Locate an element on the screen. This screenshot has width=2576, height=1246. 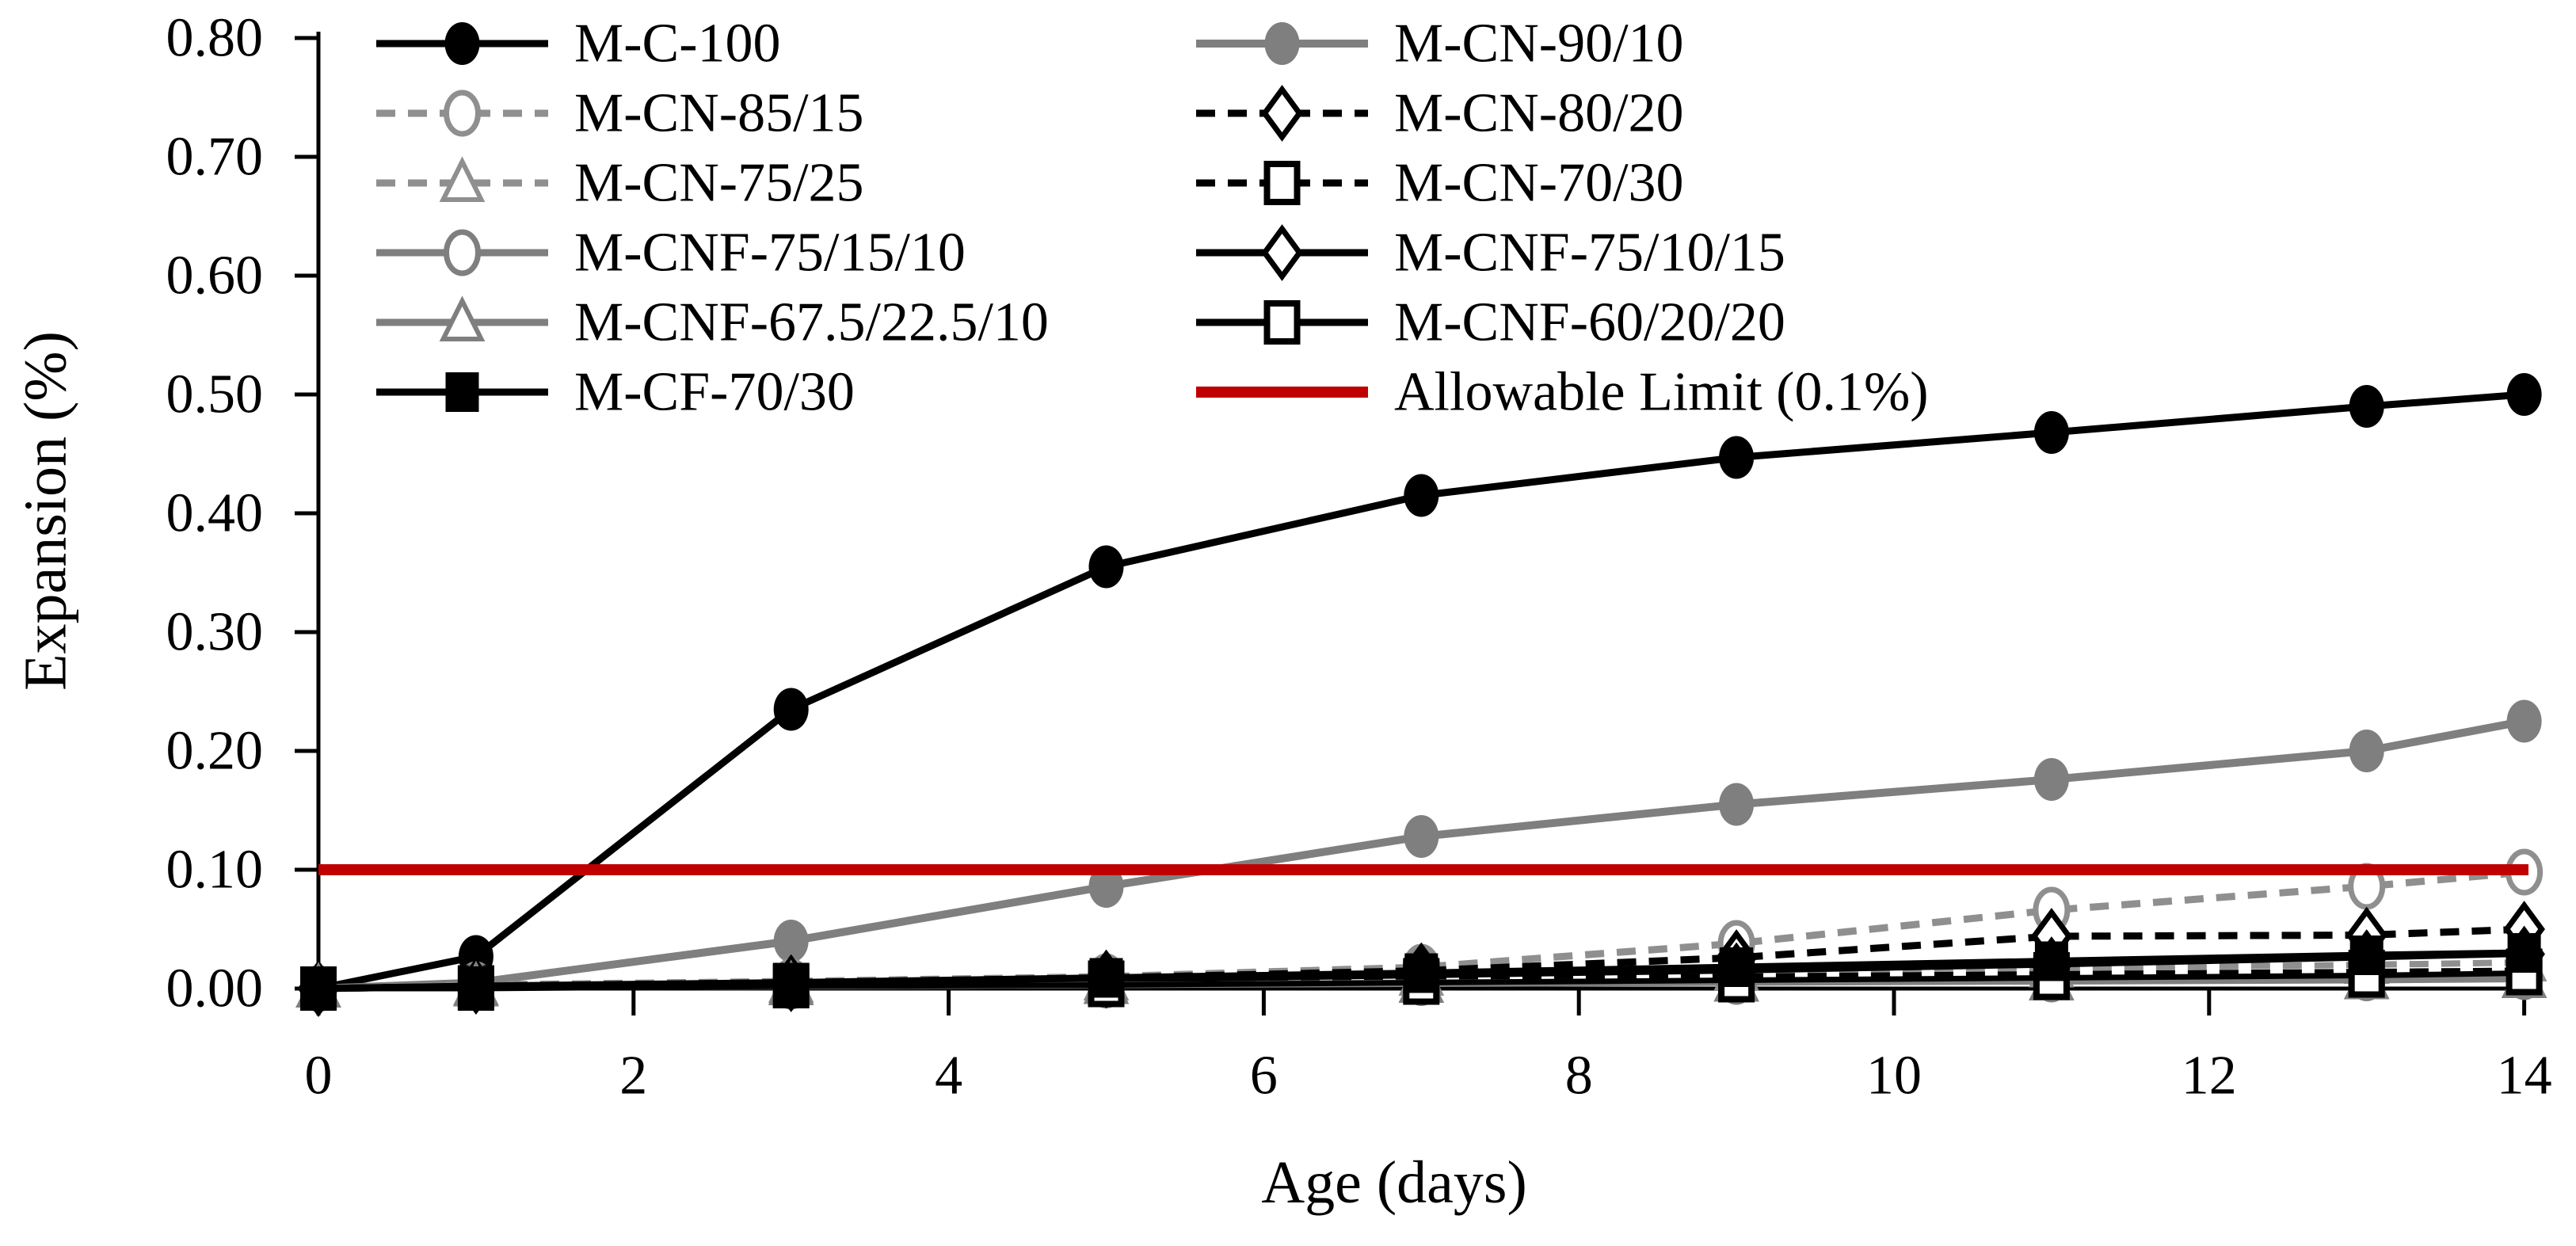
legend-item-m-cn-70-30: M-CN-70/30 is located at coordinates (1440, 183).